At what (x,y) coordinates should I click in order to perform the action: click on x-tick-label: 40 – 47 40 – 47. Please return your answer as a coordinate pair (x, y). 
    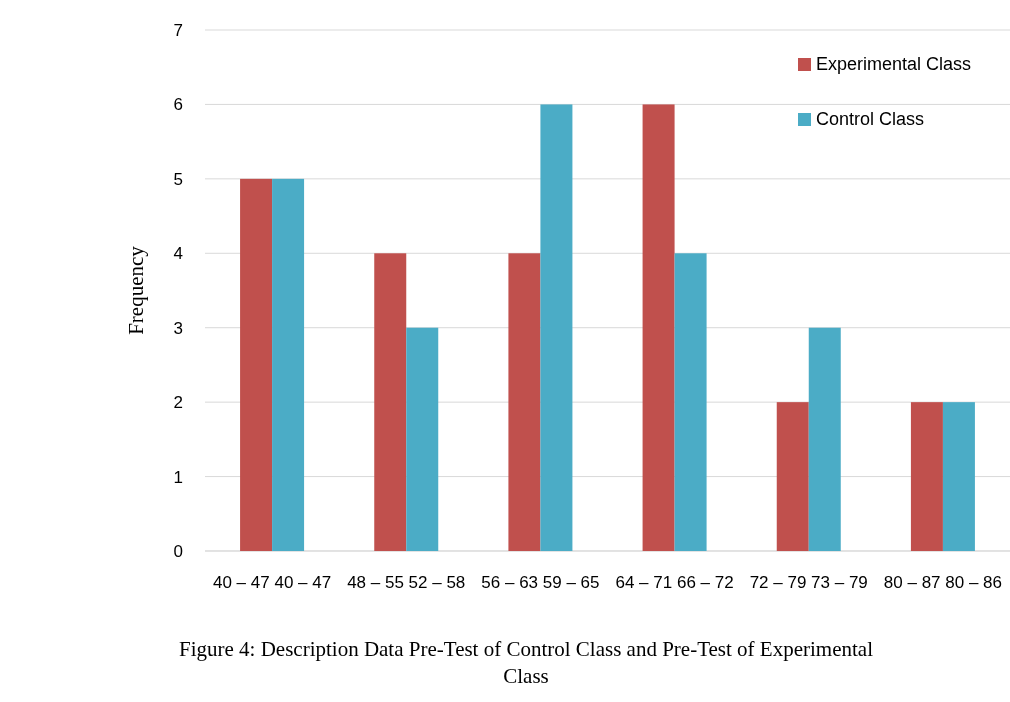
    Looking at the image, I should click on (272, 582).